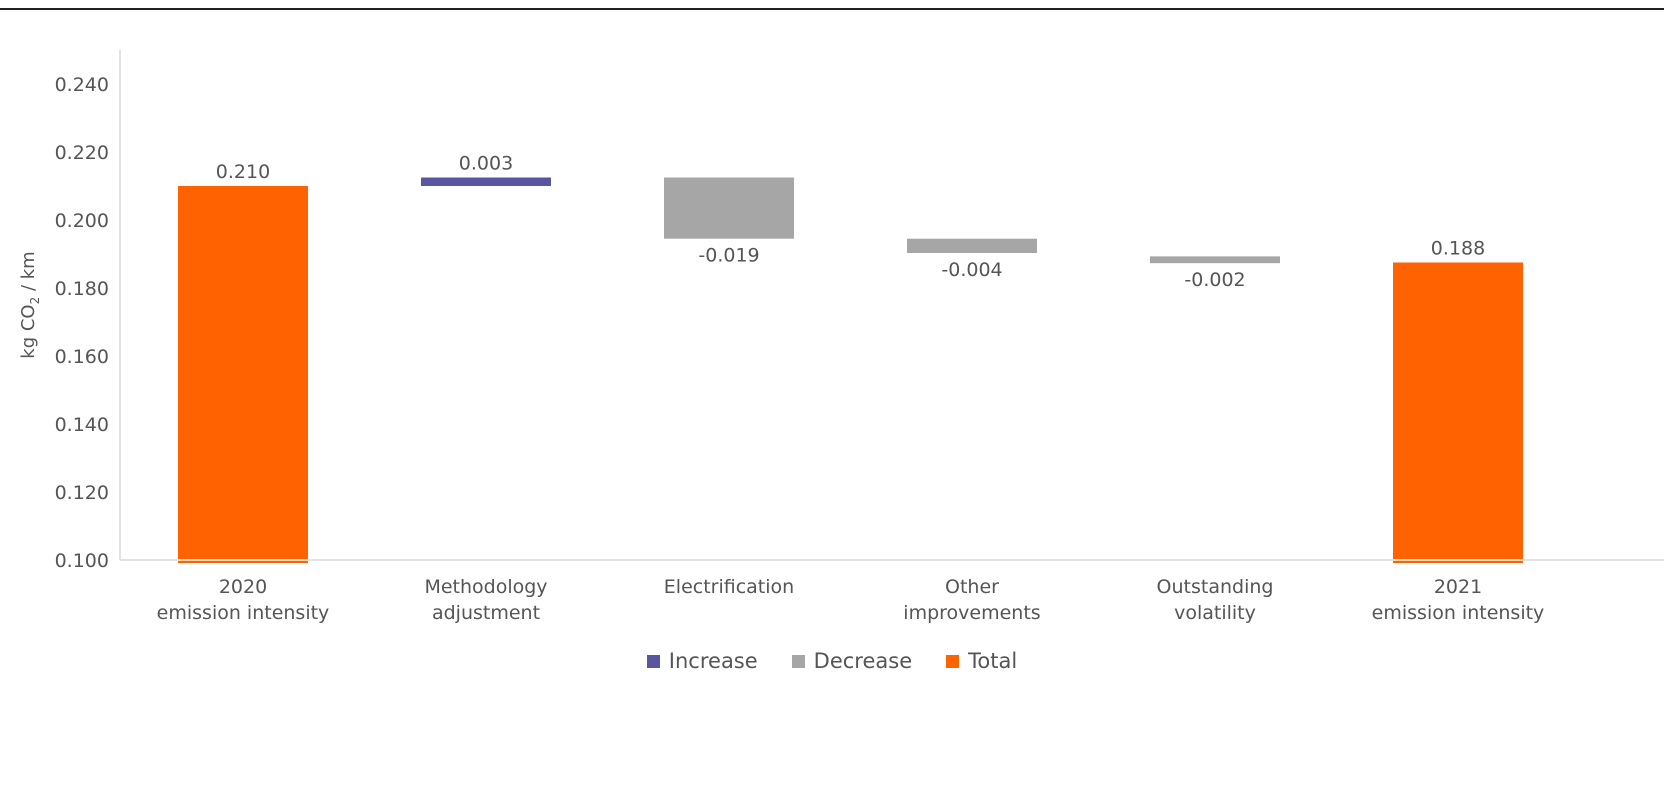 The image size is (1664, 790). What do you see at coordinates (82, 561) in the screenshot?
I see `y-tick-label: 0.100` at bounding box center [82, 561].